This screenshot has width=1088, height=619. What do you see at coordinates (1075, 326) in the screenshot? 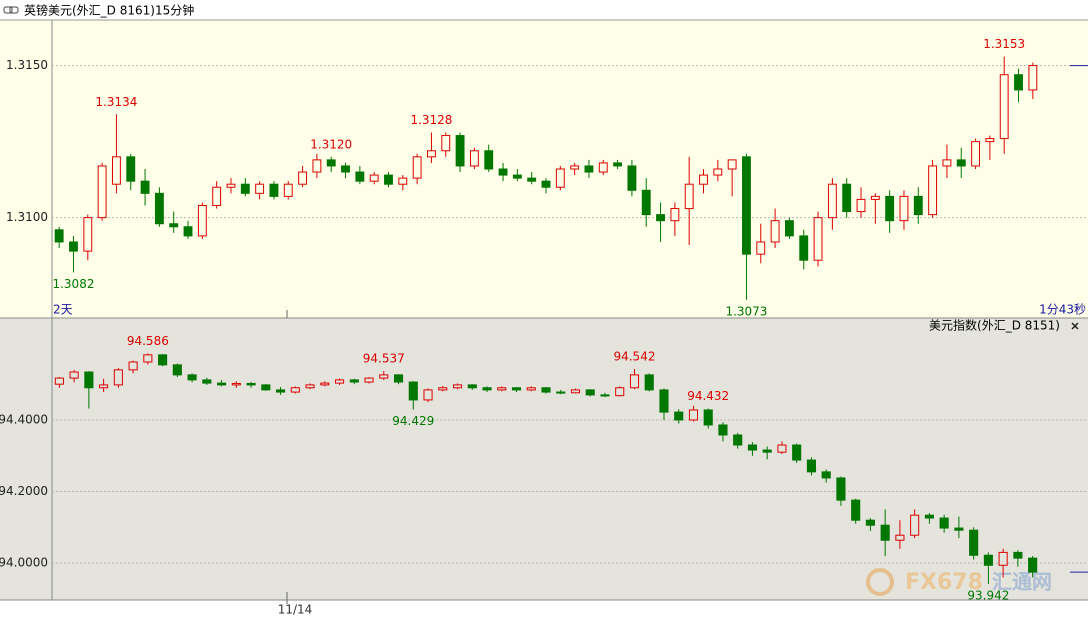
I see `close-button` at bounding box center [1075, 326].